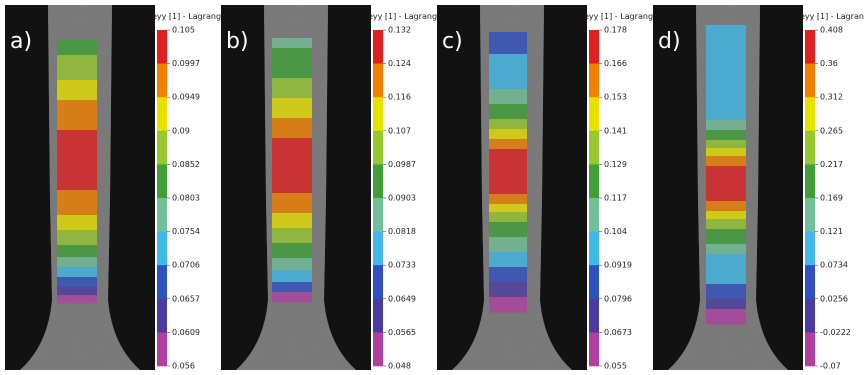 Image resolution: width=864 pixels, height=375 pixels. Describe the element at coordinates (452, 41) in the screenshot. I see `panel-label: c)` at that location.